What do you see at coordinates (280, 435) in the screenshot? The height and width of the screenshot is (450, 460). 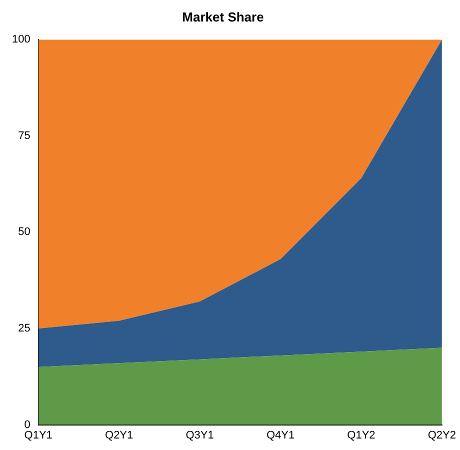 I see `x-tick-label: Q4Y1` at bounding box center [280, 435].